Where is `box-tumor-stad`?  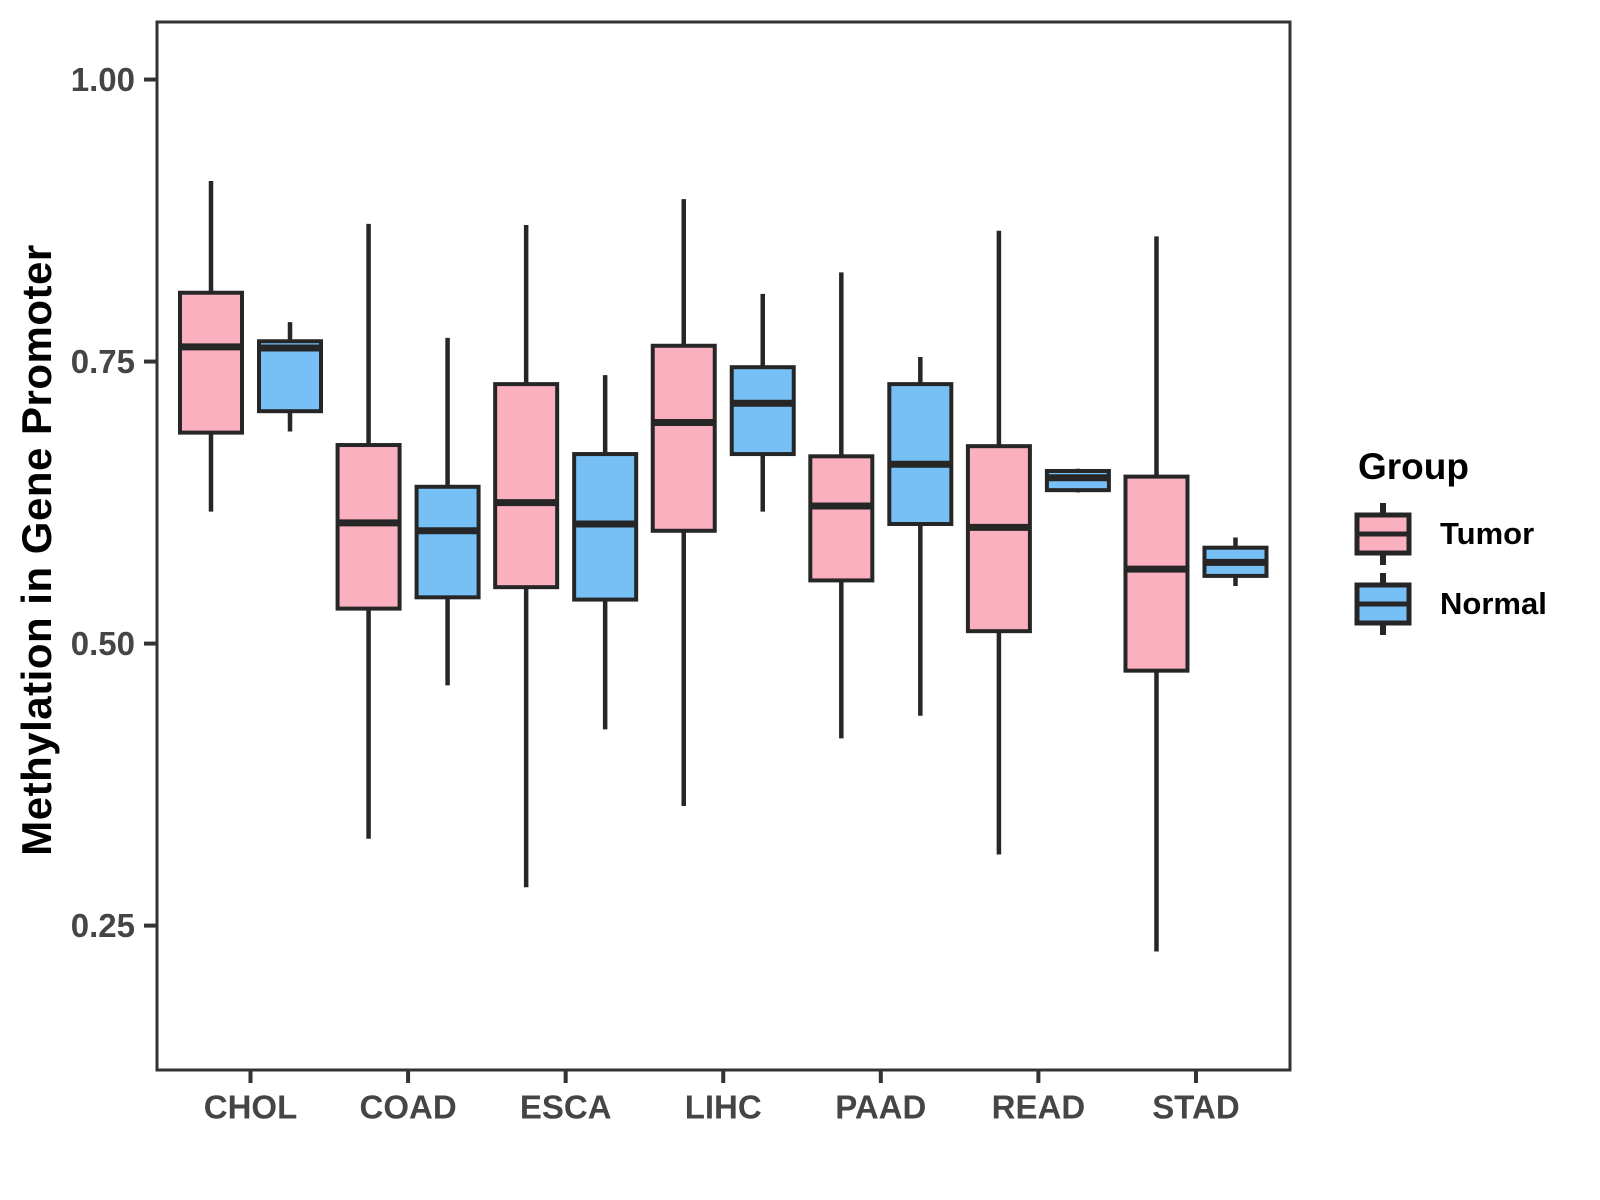
box-tumor-stad is located at coordinates (1156, 594).